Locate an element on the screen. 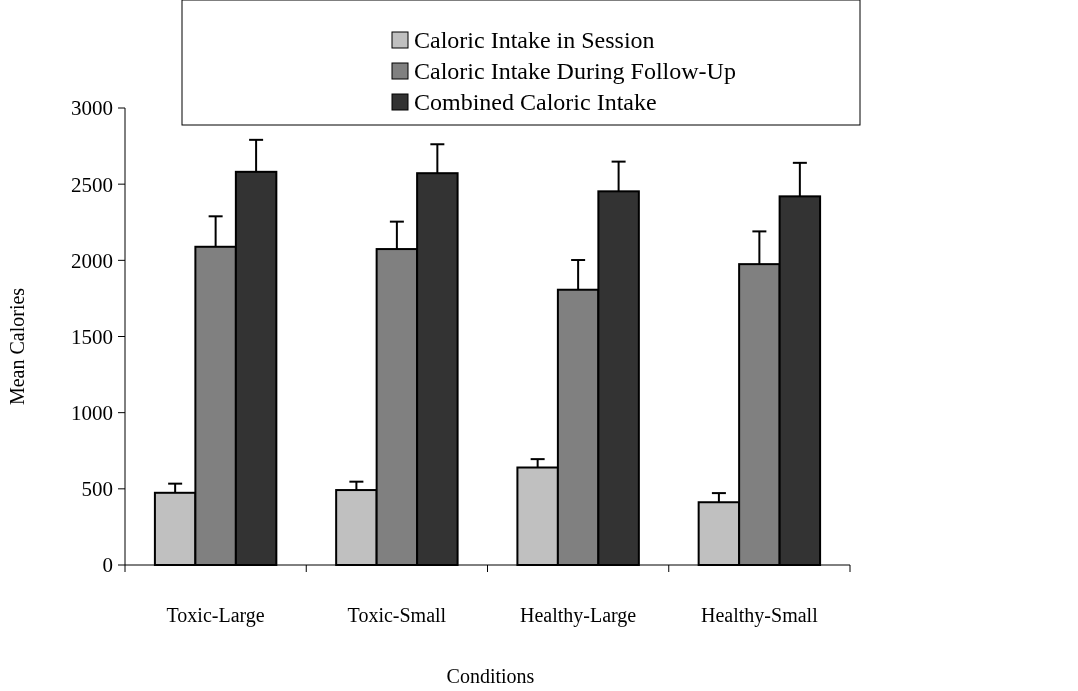  y-tick-label: 500 is located at coordinates (97, 489).